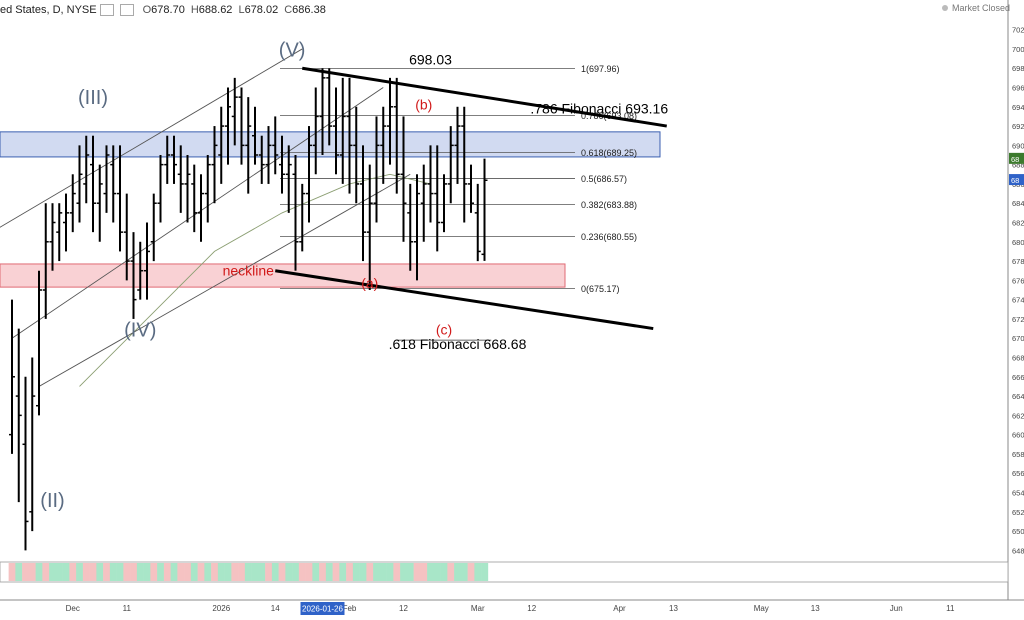 The image size is (1024, 620). I want to click on market-status-dot-icon, so click(944, 8).